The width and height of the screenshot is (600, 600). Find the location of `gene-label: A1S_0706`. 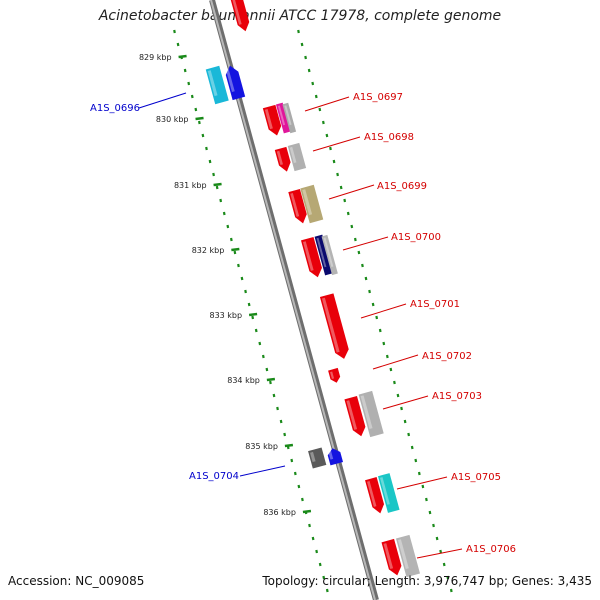

gene-label: A1S_0706 is located at coordinates (491, 549).